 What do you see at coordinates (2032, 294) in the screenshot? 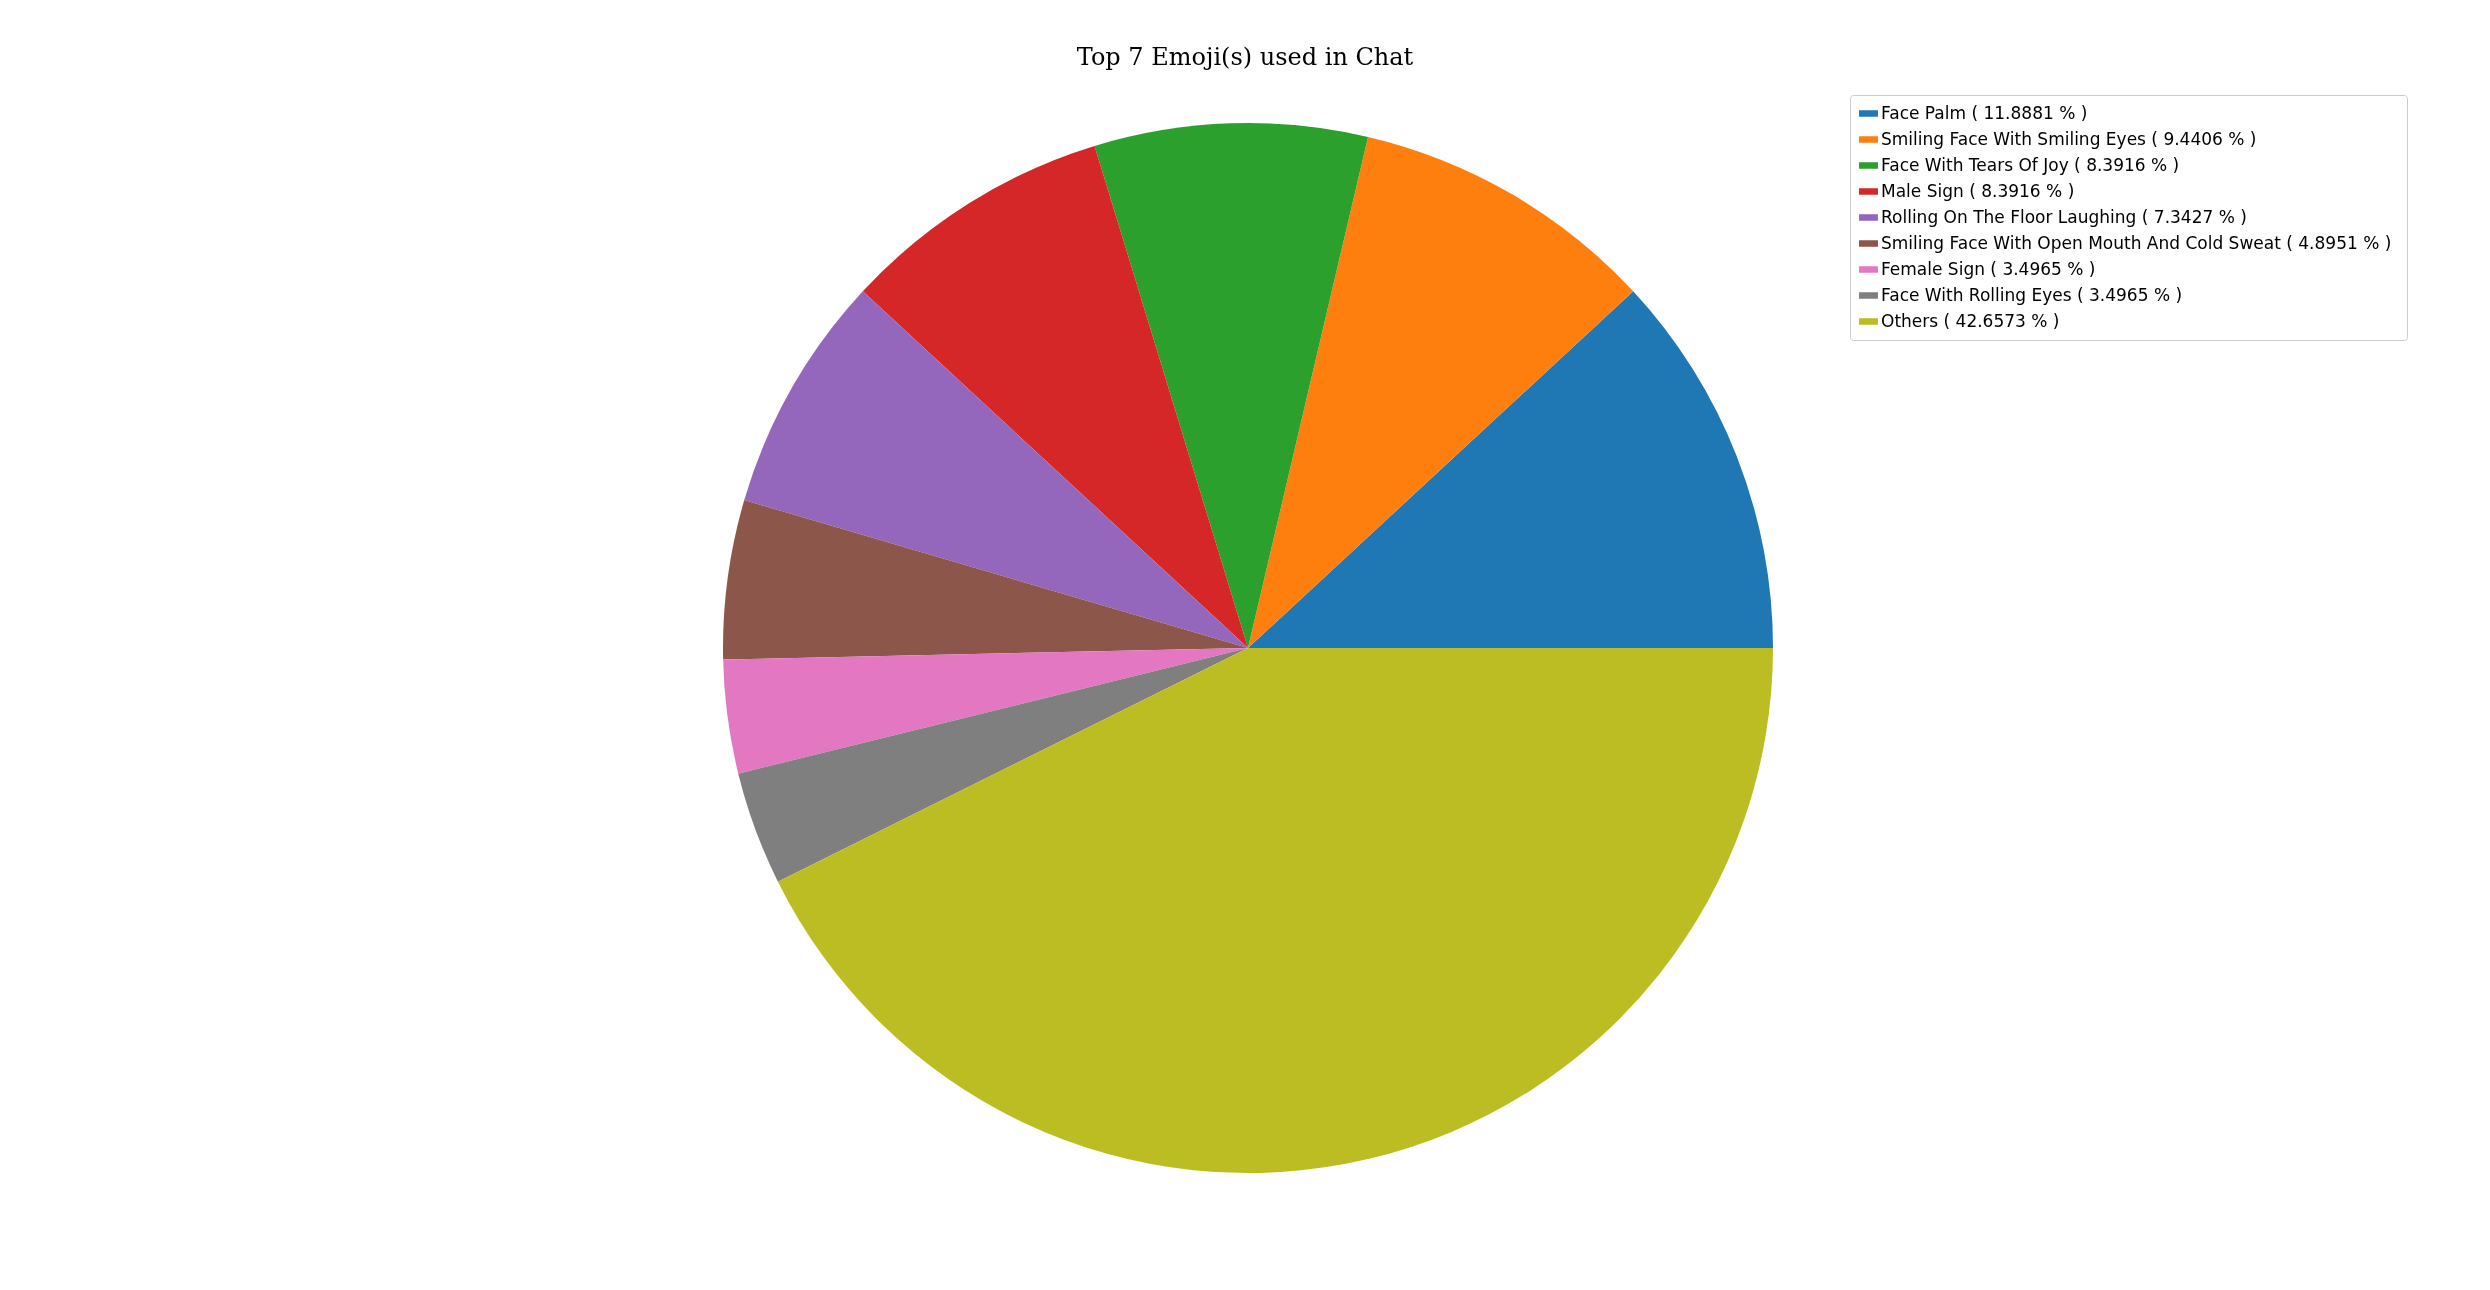
I see `legend-label: Face With Rolling Eyes ( 3.4965 % )` at bounding box center [2032, 294].